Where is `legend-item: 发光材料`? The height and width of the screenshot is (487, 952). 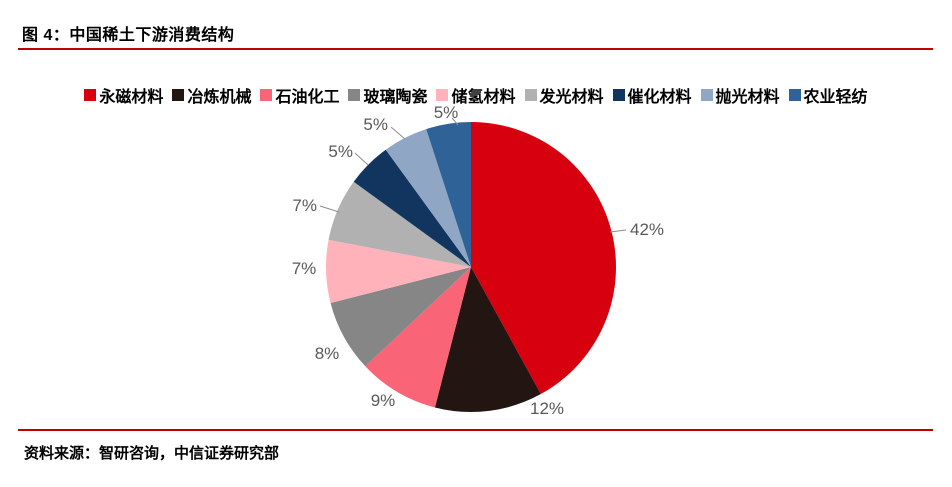
legend-item: 发光材料 is located at coordinates (564, 95).